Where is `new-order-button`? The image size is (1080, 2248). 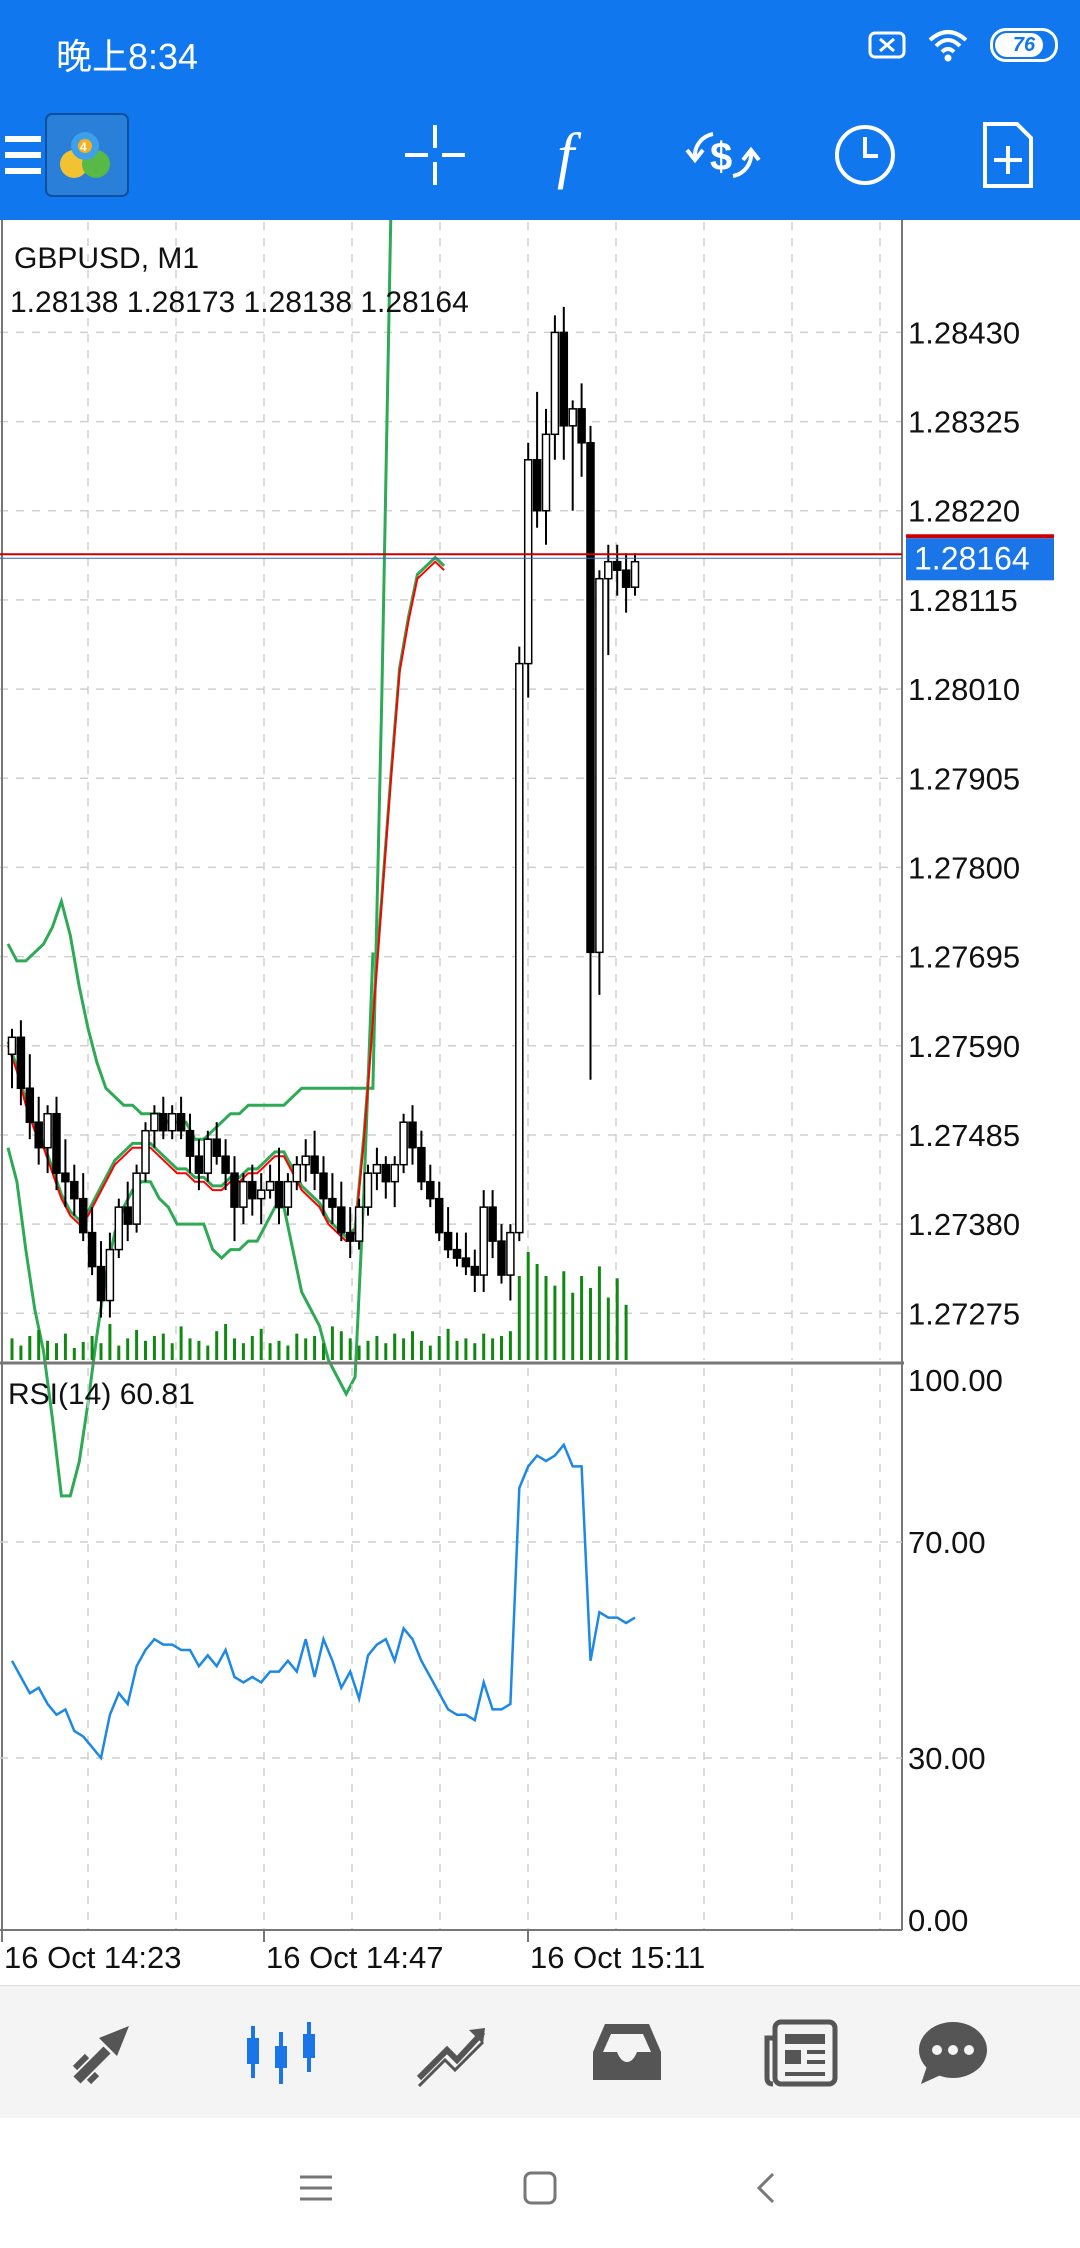
new-order-button is located at coordinates (1007, 155).